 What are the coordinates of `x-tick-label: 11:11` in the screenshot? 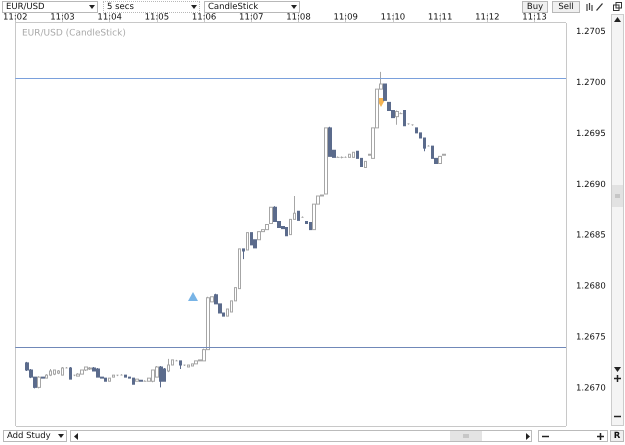 It's located at (440, 17).